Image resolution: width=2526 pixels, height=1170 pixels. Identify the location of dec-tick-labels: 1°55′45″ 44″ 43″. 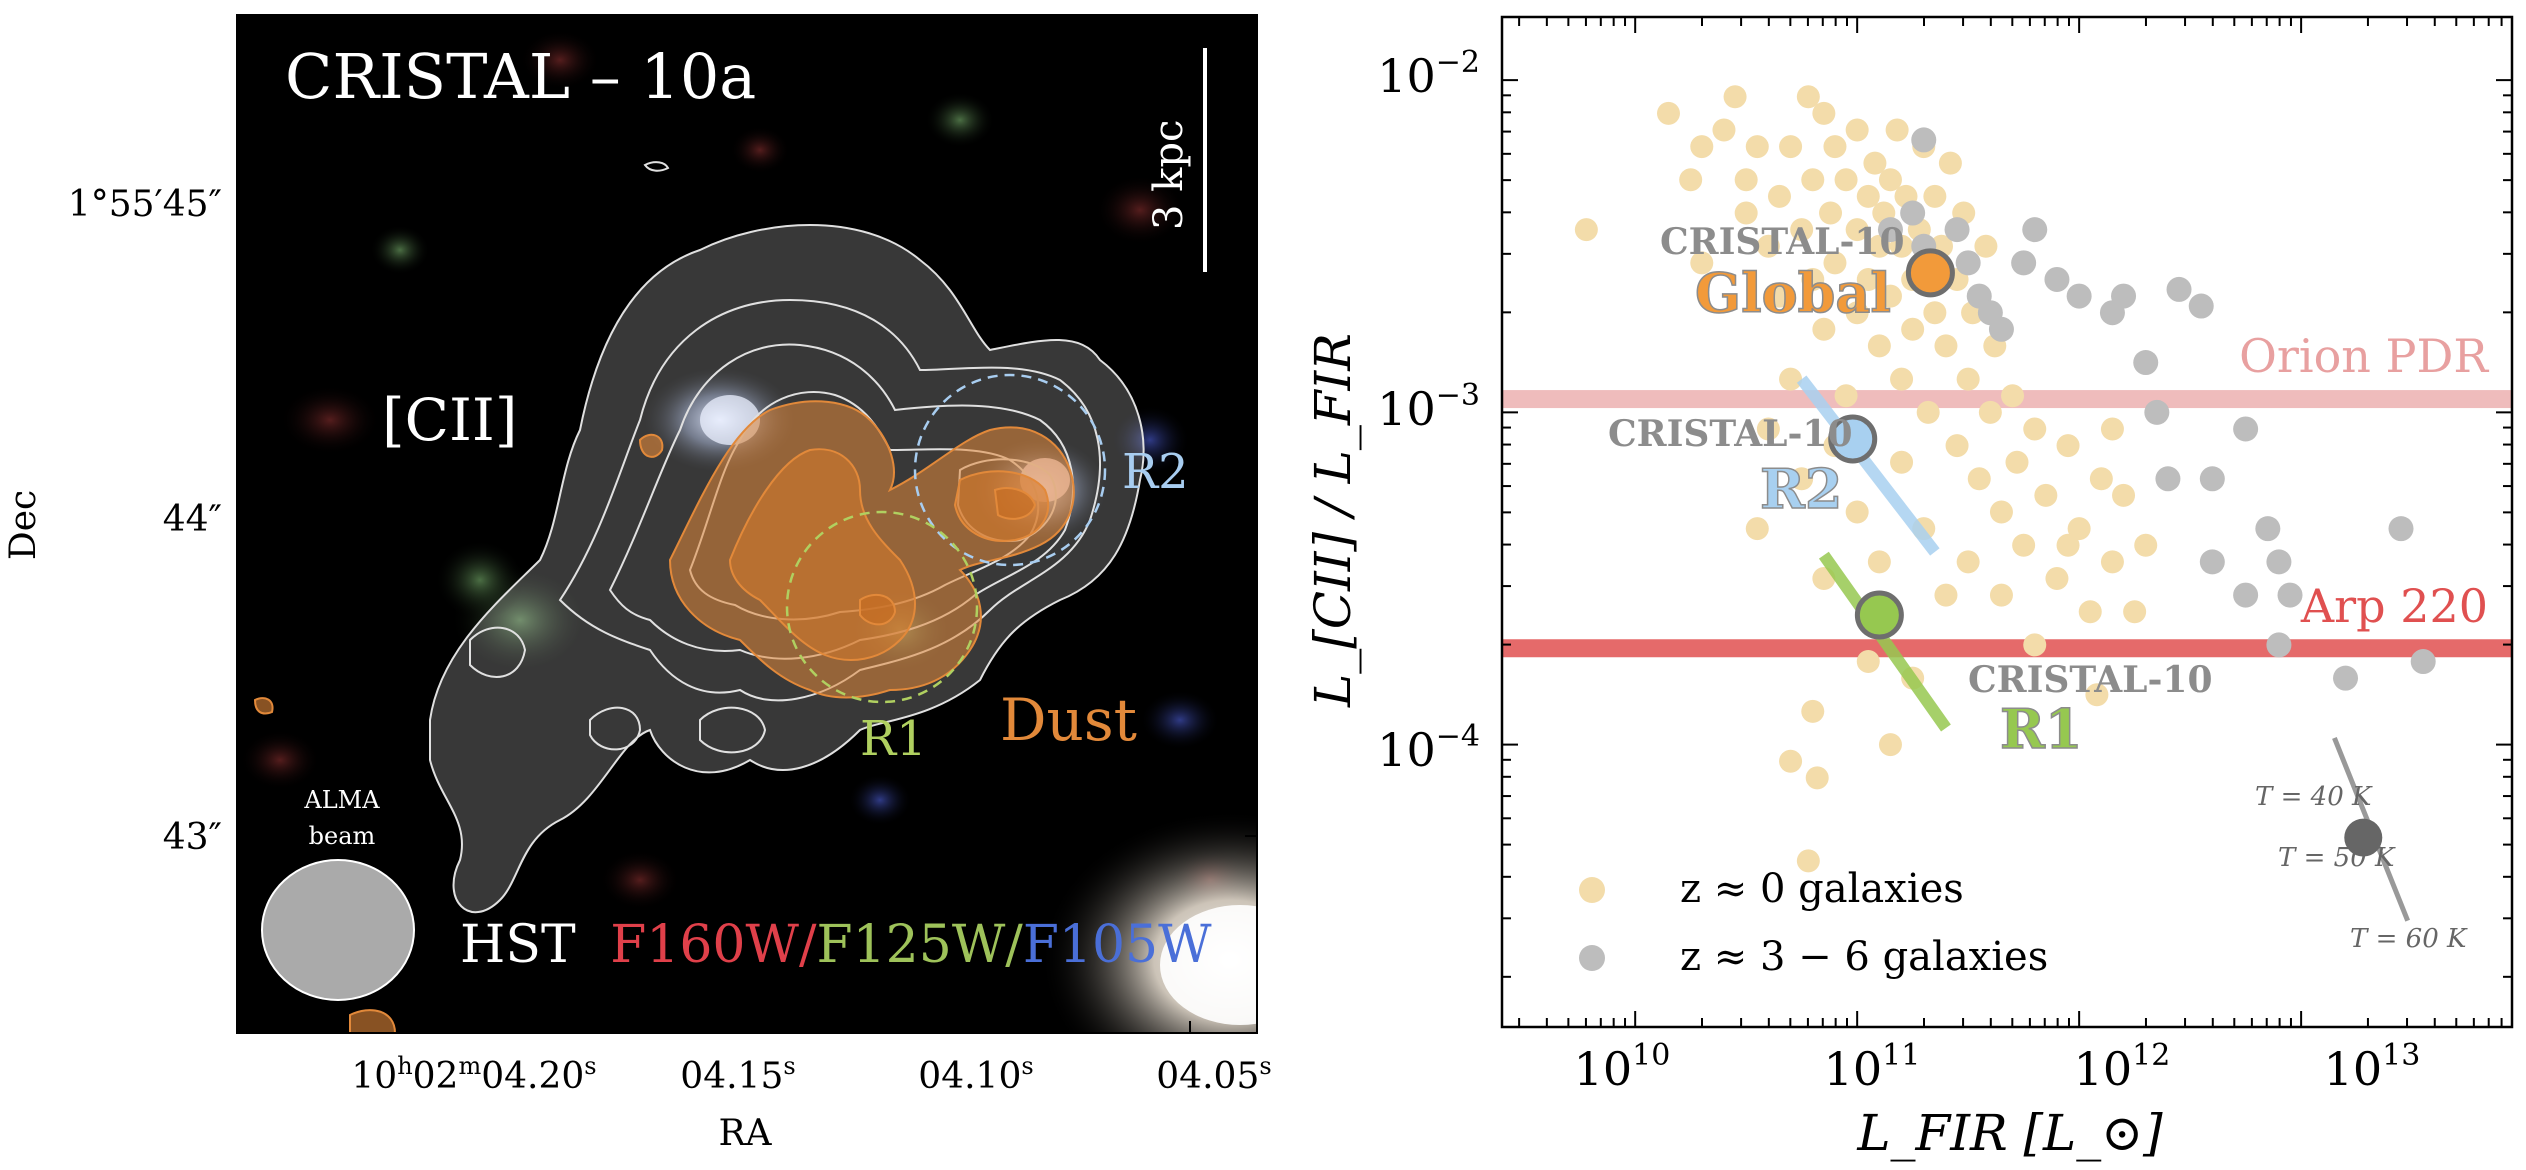
(145, 521).